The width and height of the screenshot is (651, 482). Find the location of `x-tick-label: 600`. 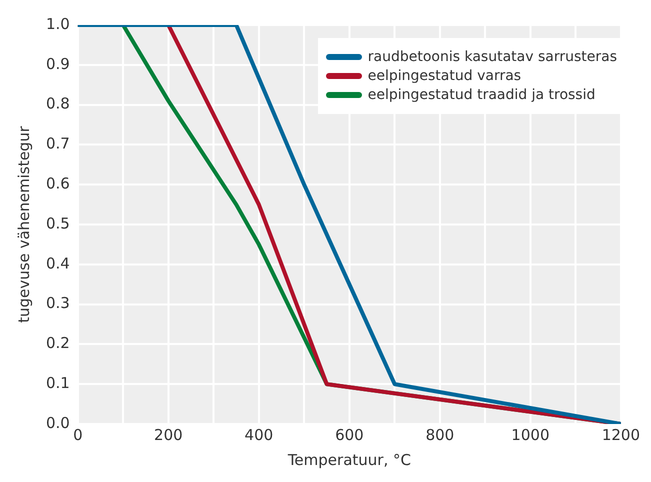

x-tick-label: 600 is located at coordinates (349, 435).